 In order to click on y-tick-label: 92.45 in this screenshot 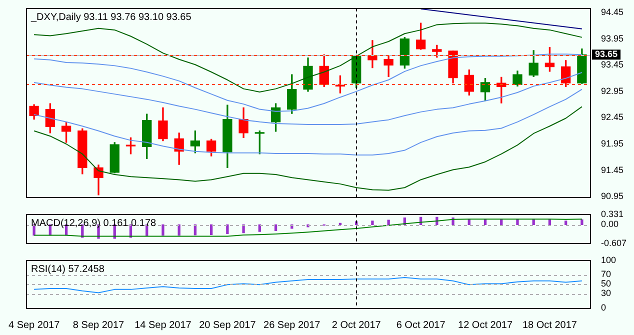, I will do `click(612, 117)`.